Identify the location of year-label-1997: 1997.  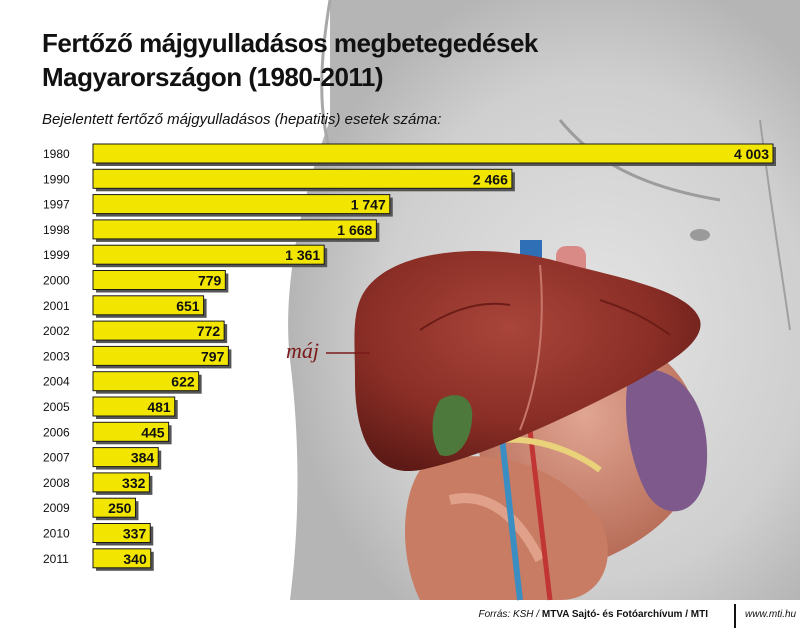
(56, 205).